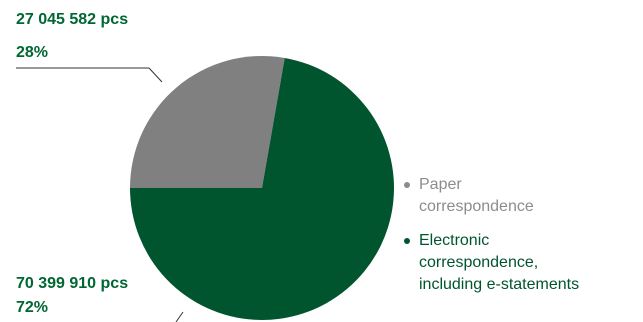  What do you see at coordinates (454, 240) in the screenshot?
I see `legend-label-electronic-line-1: Electronic` at bounding box center [454, 240].